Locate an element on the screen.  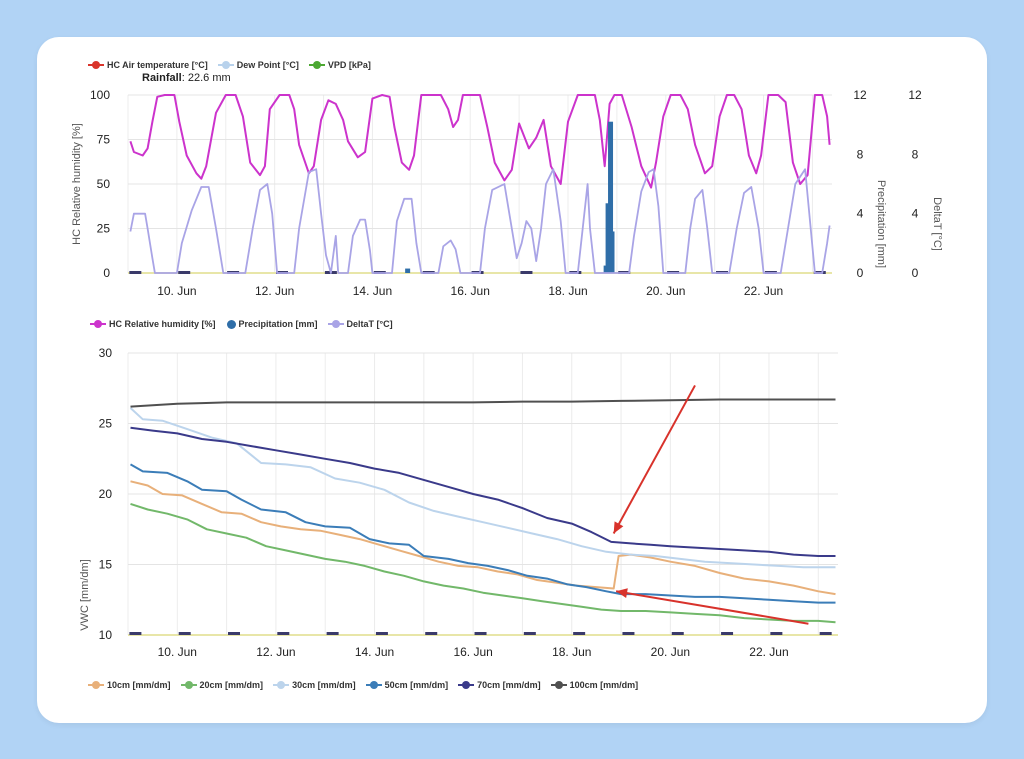
y-tick-label: 20 is located at coordinates (106, 494).